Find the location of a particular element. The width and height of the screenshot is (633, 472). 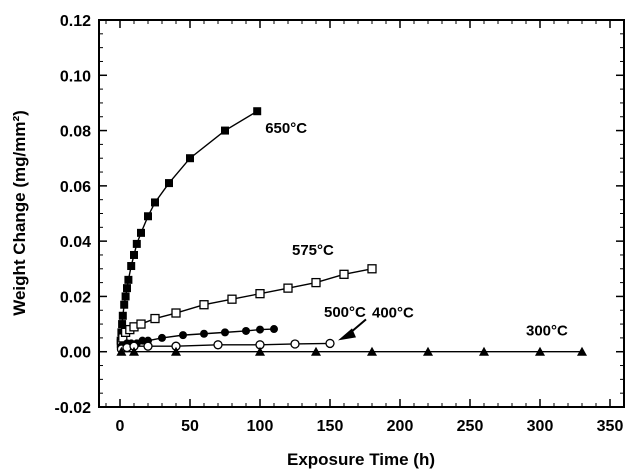

annotation-arrow-head is located at coordinates (347, 334).